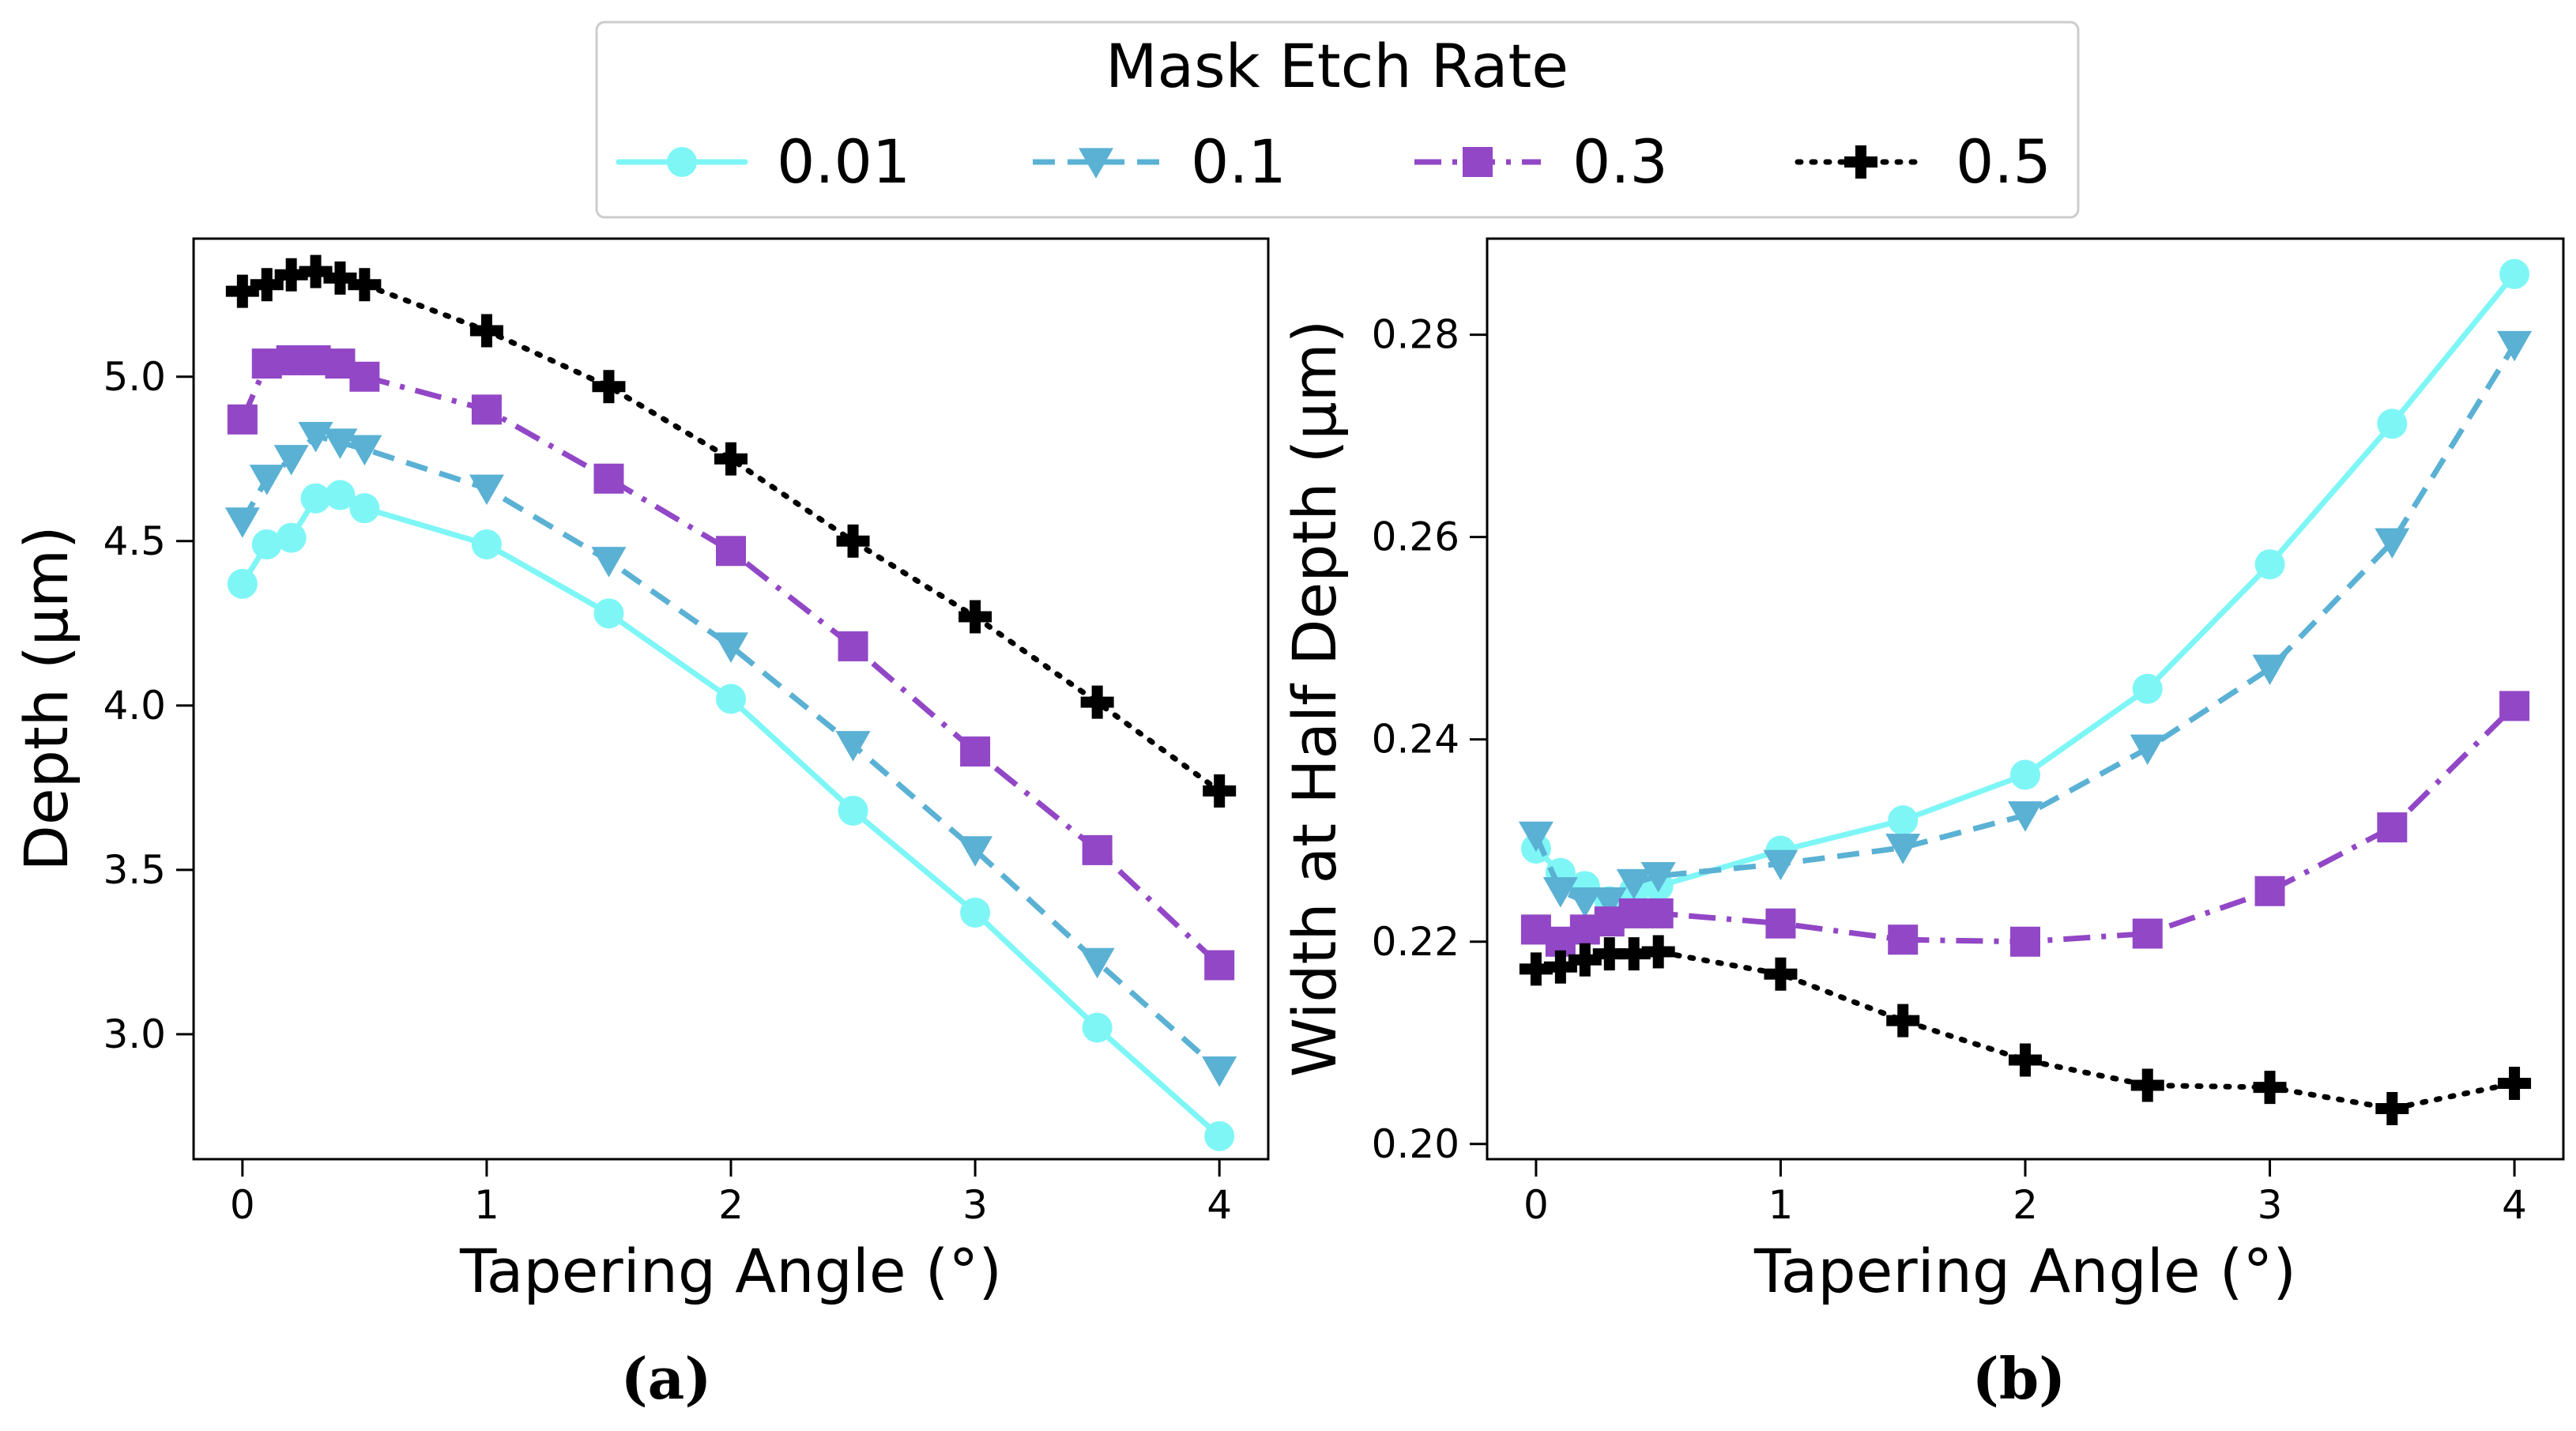 This screenshot has height=1431, width=2576. I want to click on legend-label-0.3: 0.3, so click(1620, 161).